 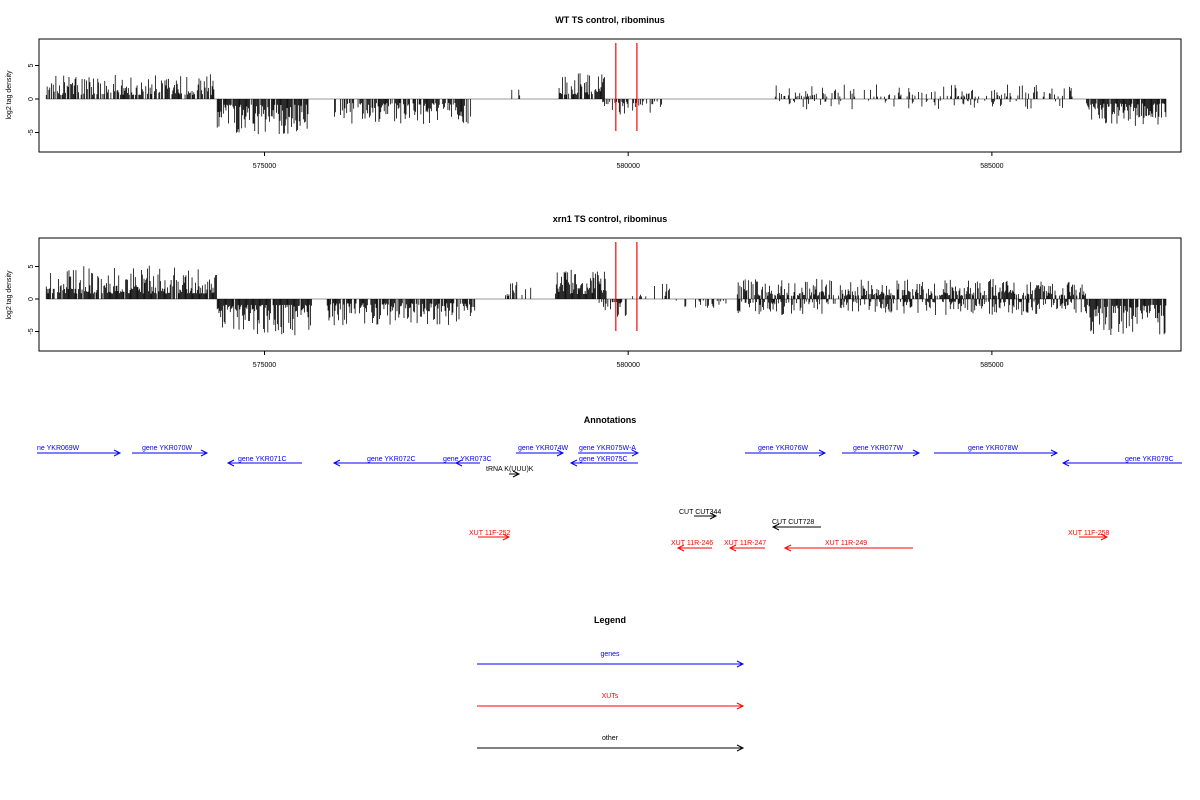 I want to click on annotation-feature: gene YKR075C, so click(x=603, y=461).